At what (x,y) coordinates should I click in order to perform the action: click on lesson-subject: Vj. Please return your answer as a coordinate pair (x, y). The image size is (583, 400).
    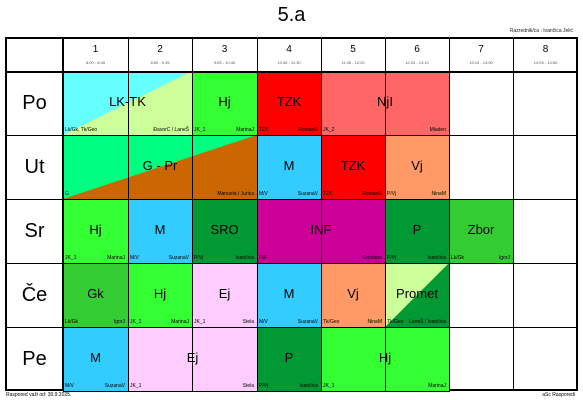
    Looking at the image, I should click on (417, 165).